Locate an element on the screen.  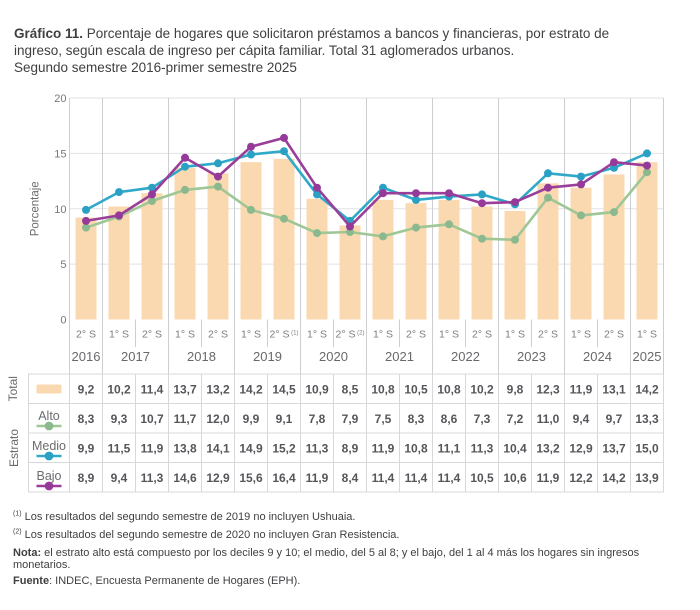
svg-text: 15,2 is located at coordinates (284, 449).